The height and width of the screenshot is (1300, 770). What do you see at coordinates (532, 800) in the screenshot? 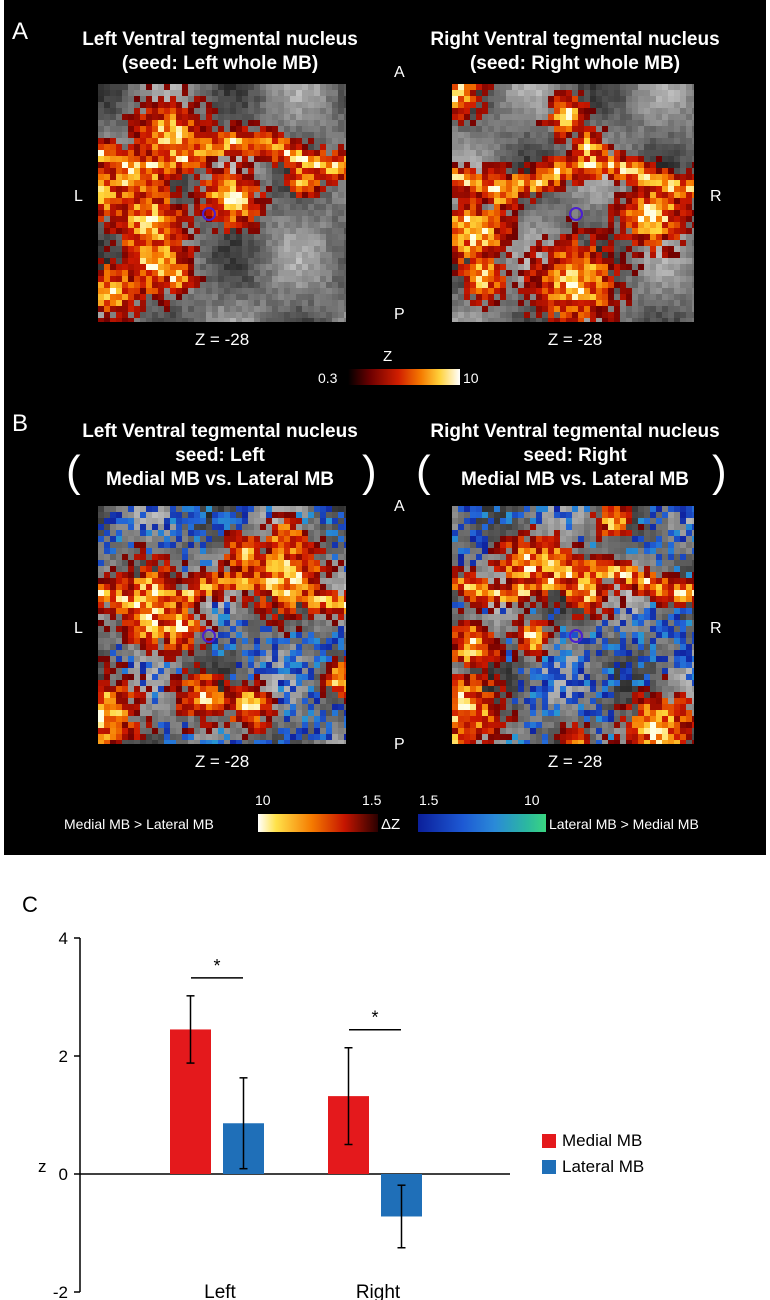
I see `panel-b-cool-max-label: 10` at bounding box center [532, 800].